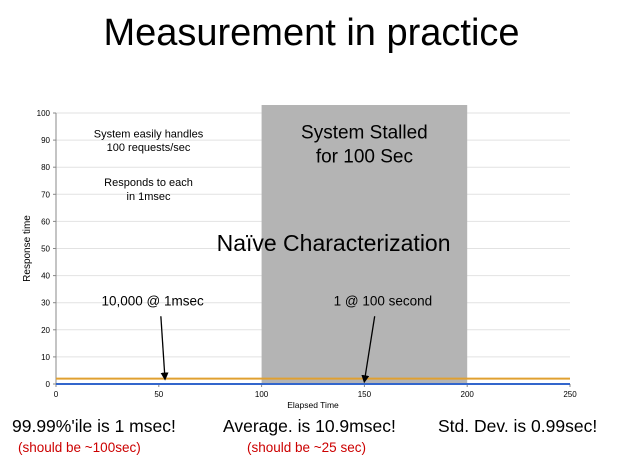 The image size is (623, 465). I want to click on slide-title: Measurement in practice, so click(311, 33).